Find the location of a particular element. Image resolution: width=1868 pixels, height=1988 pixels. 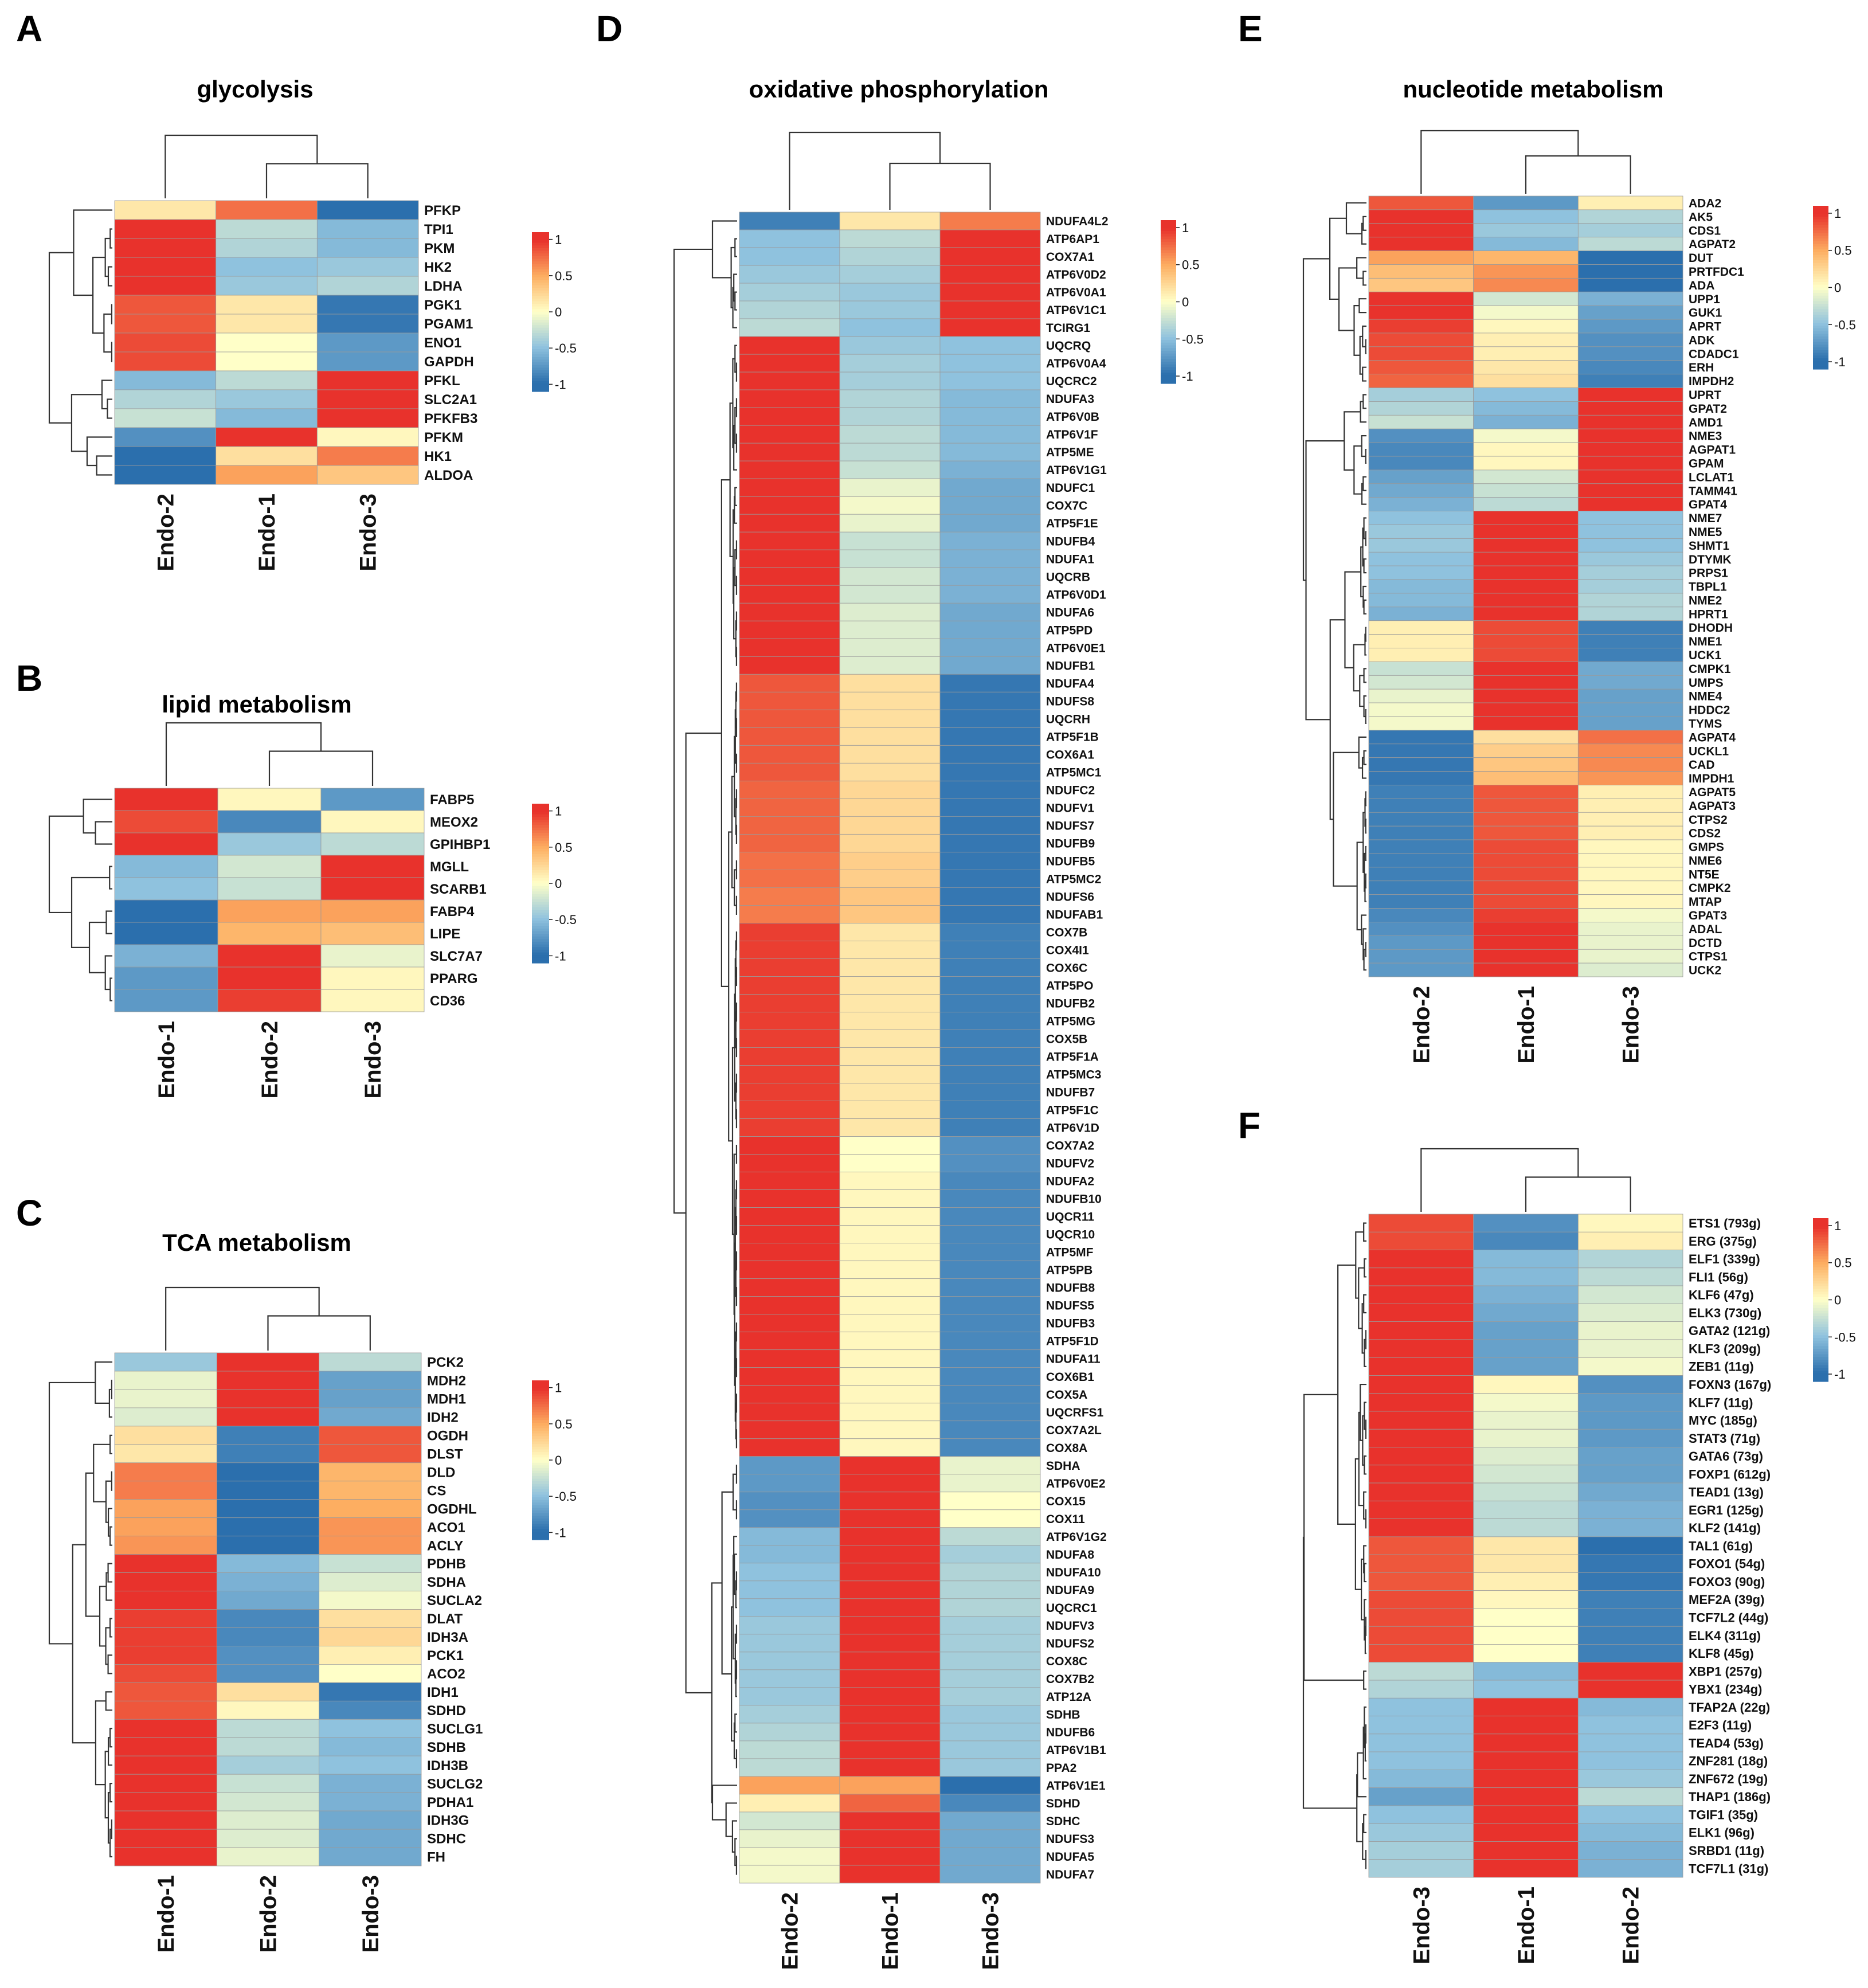

row-label: NDUFB5 is located at coordinates (1070, 861).